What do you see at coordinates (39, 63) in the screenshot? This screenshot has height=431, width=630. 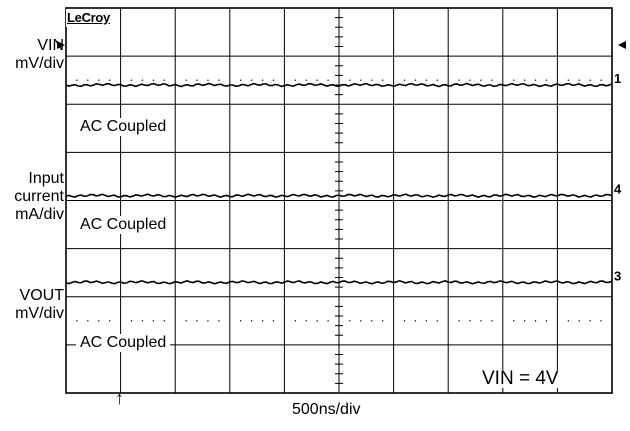 I see `ch1-scale: mV/div` at bounding box center [39, 63].